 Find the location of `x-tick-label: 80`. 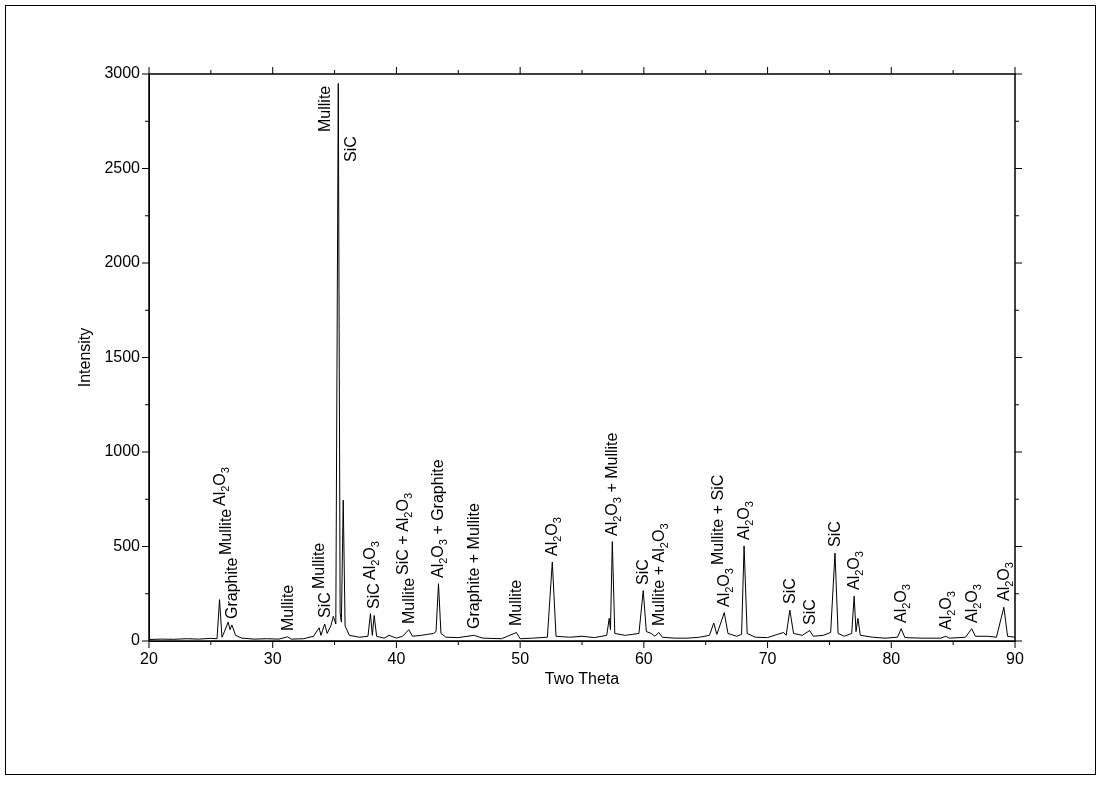

x-tick-label: 80 is located at coordinates (891, 659).